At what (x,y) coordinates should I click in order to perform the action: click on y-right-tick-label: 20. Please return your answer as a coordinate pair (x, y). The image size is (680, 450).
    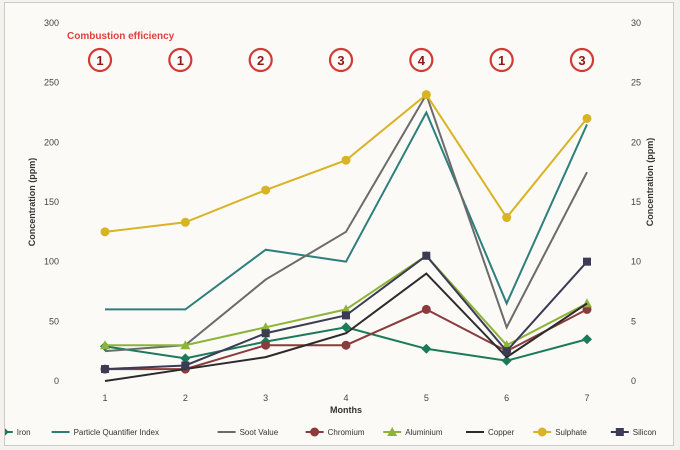
    Looking at the image, I should click on (636, 142).